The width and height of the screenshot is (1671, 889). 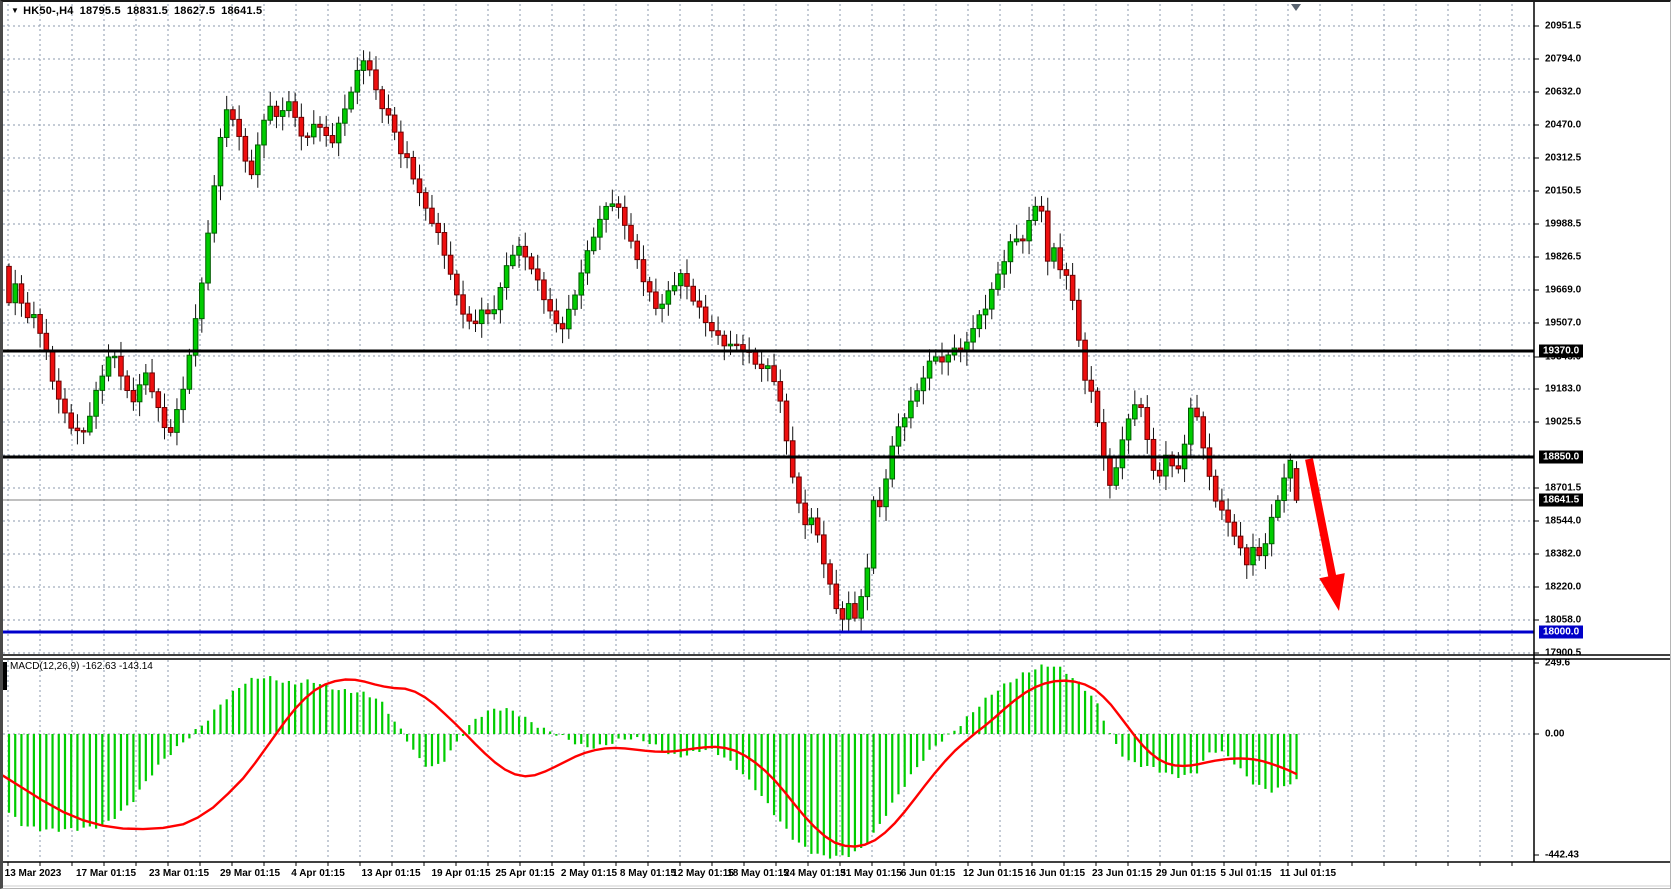 What do you see at coordinates (461, 873) in the screenshot?
I see `time-axis-label: 19 Apr 01:15` at bounding box center [461, 873].